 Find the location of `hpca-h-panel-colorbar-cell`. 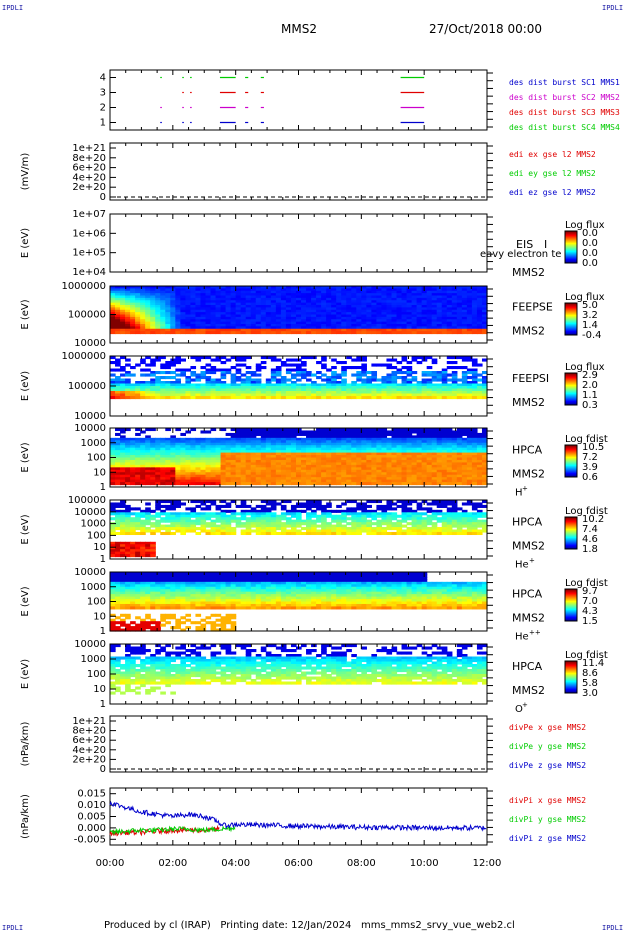

hpca-h-panel-colorbar-cell is located at coordinates (571, 469).